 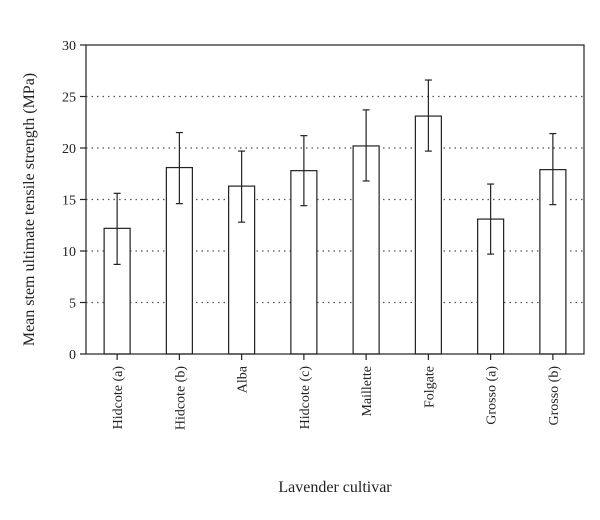 I want to click on x-tick-label: Grosso (b), so click(x=554, y=396).